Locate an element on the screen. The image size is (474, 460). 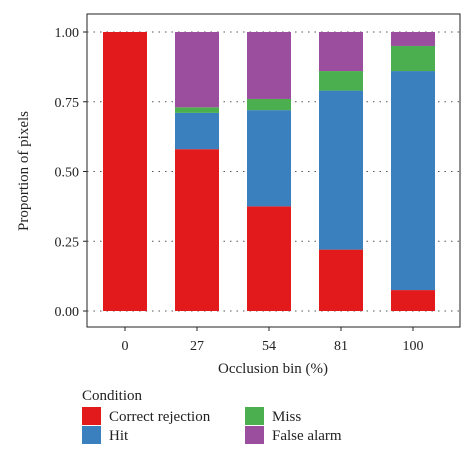
y-axis-title: Proportion of pixels is located at coordinates (24, 171).